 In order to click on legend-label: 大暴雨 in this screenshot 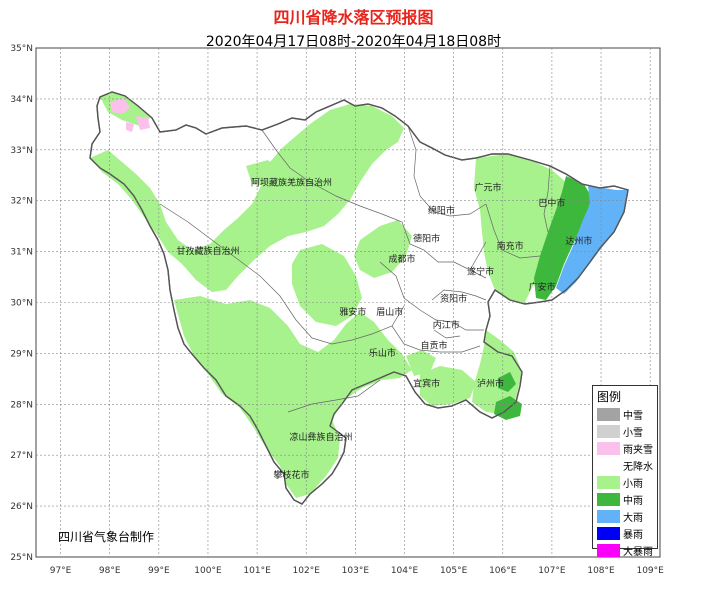, I will do `click(638, 552)`.